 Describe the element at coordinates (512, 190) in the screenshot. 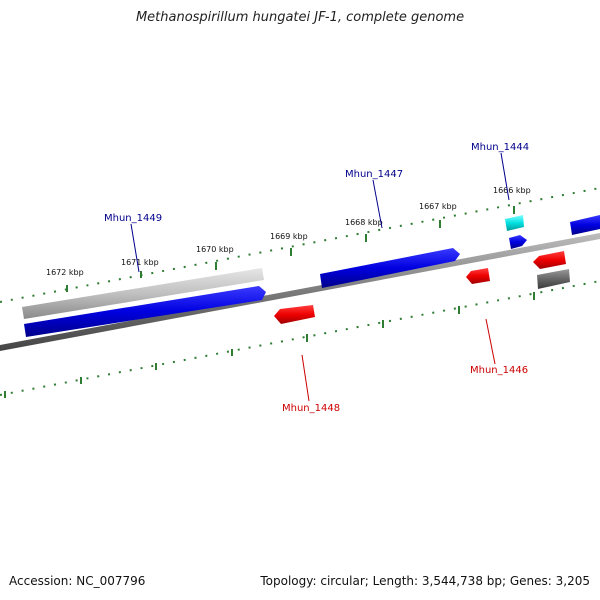

I see `tick-label-1666: 1666 kbp` at that location.